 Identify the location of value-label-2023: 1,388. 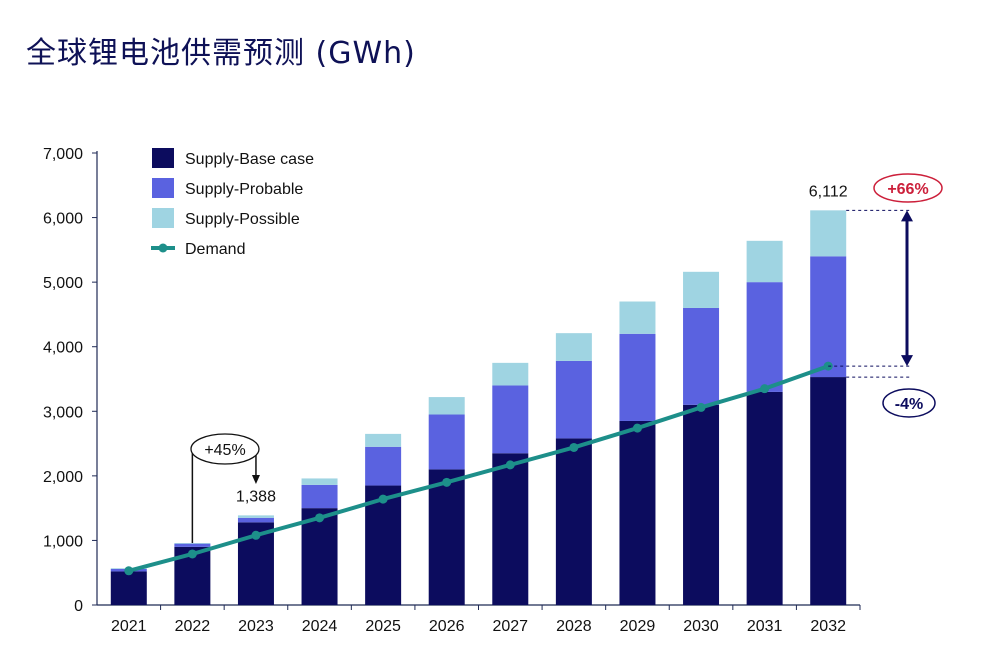
(256, 496).